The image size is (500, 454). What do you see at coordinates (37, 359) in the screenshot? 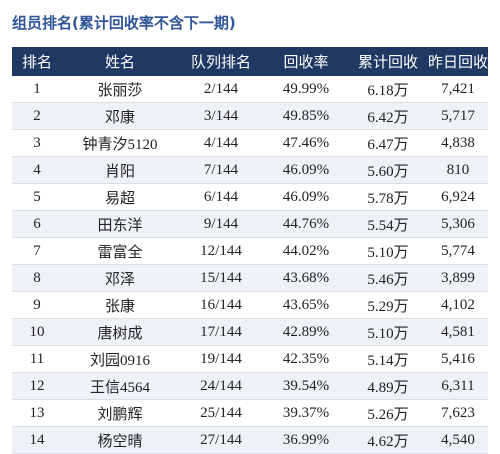
I see `table-cell: 11` at bounding box center [37, 359].